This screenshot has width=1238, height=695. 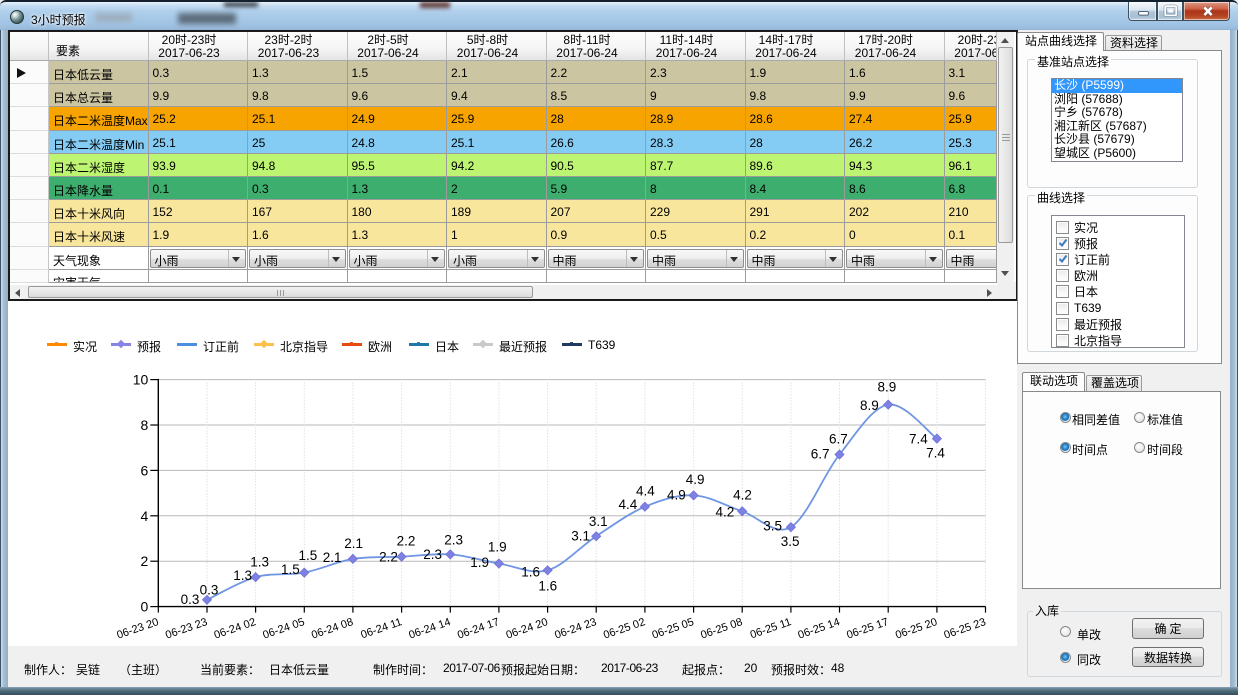 What do you see at coordinates (478, 628) in the screenshot?
I see `svg-text: 06-24 17` at bounding box center [478, 628].